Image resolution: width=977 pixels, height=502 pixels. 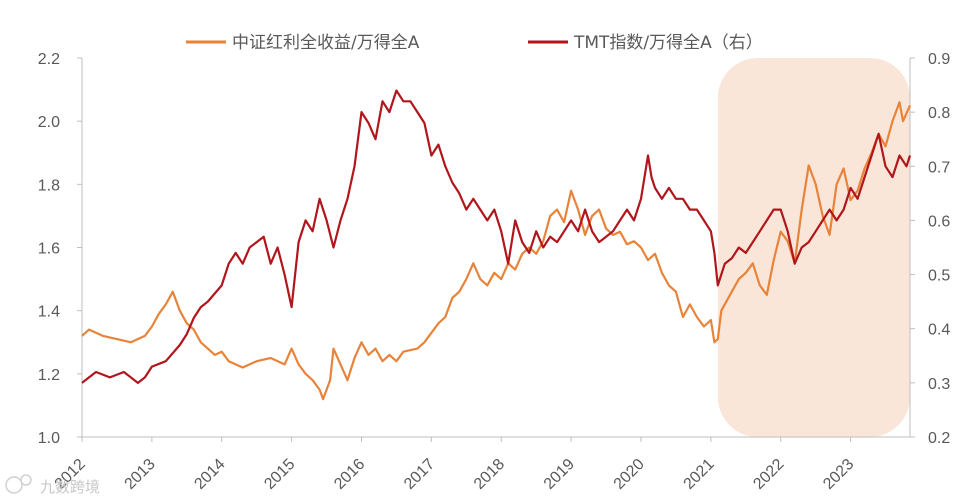 What do you see at coordinates (70, 487) in the screenshot?
I see `watermark-text: 九数跨境` at bounding box center [70, 487].